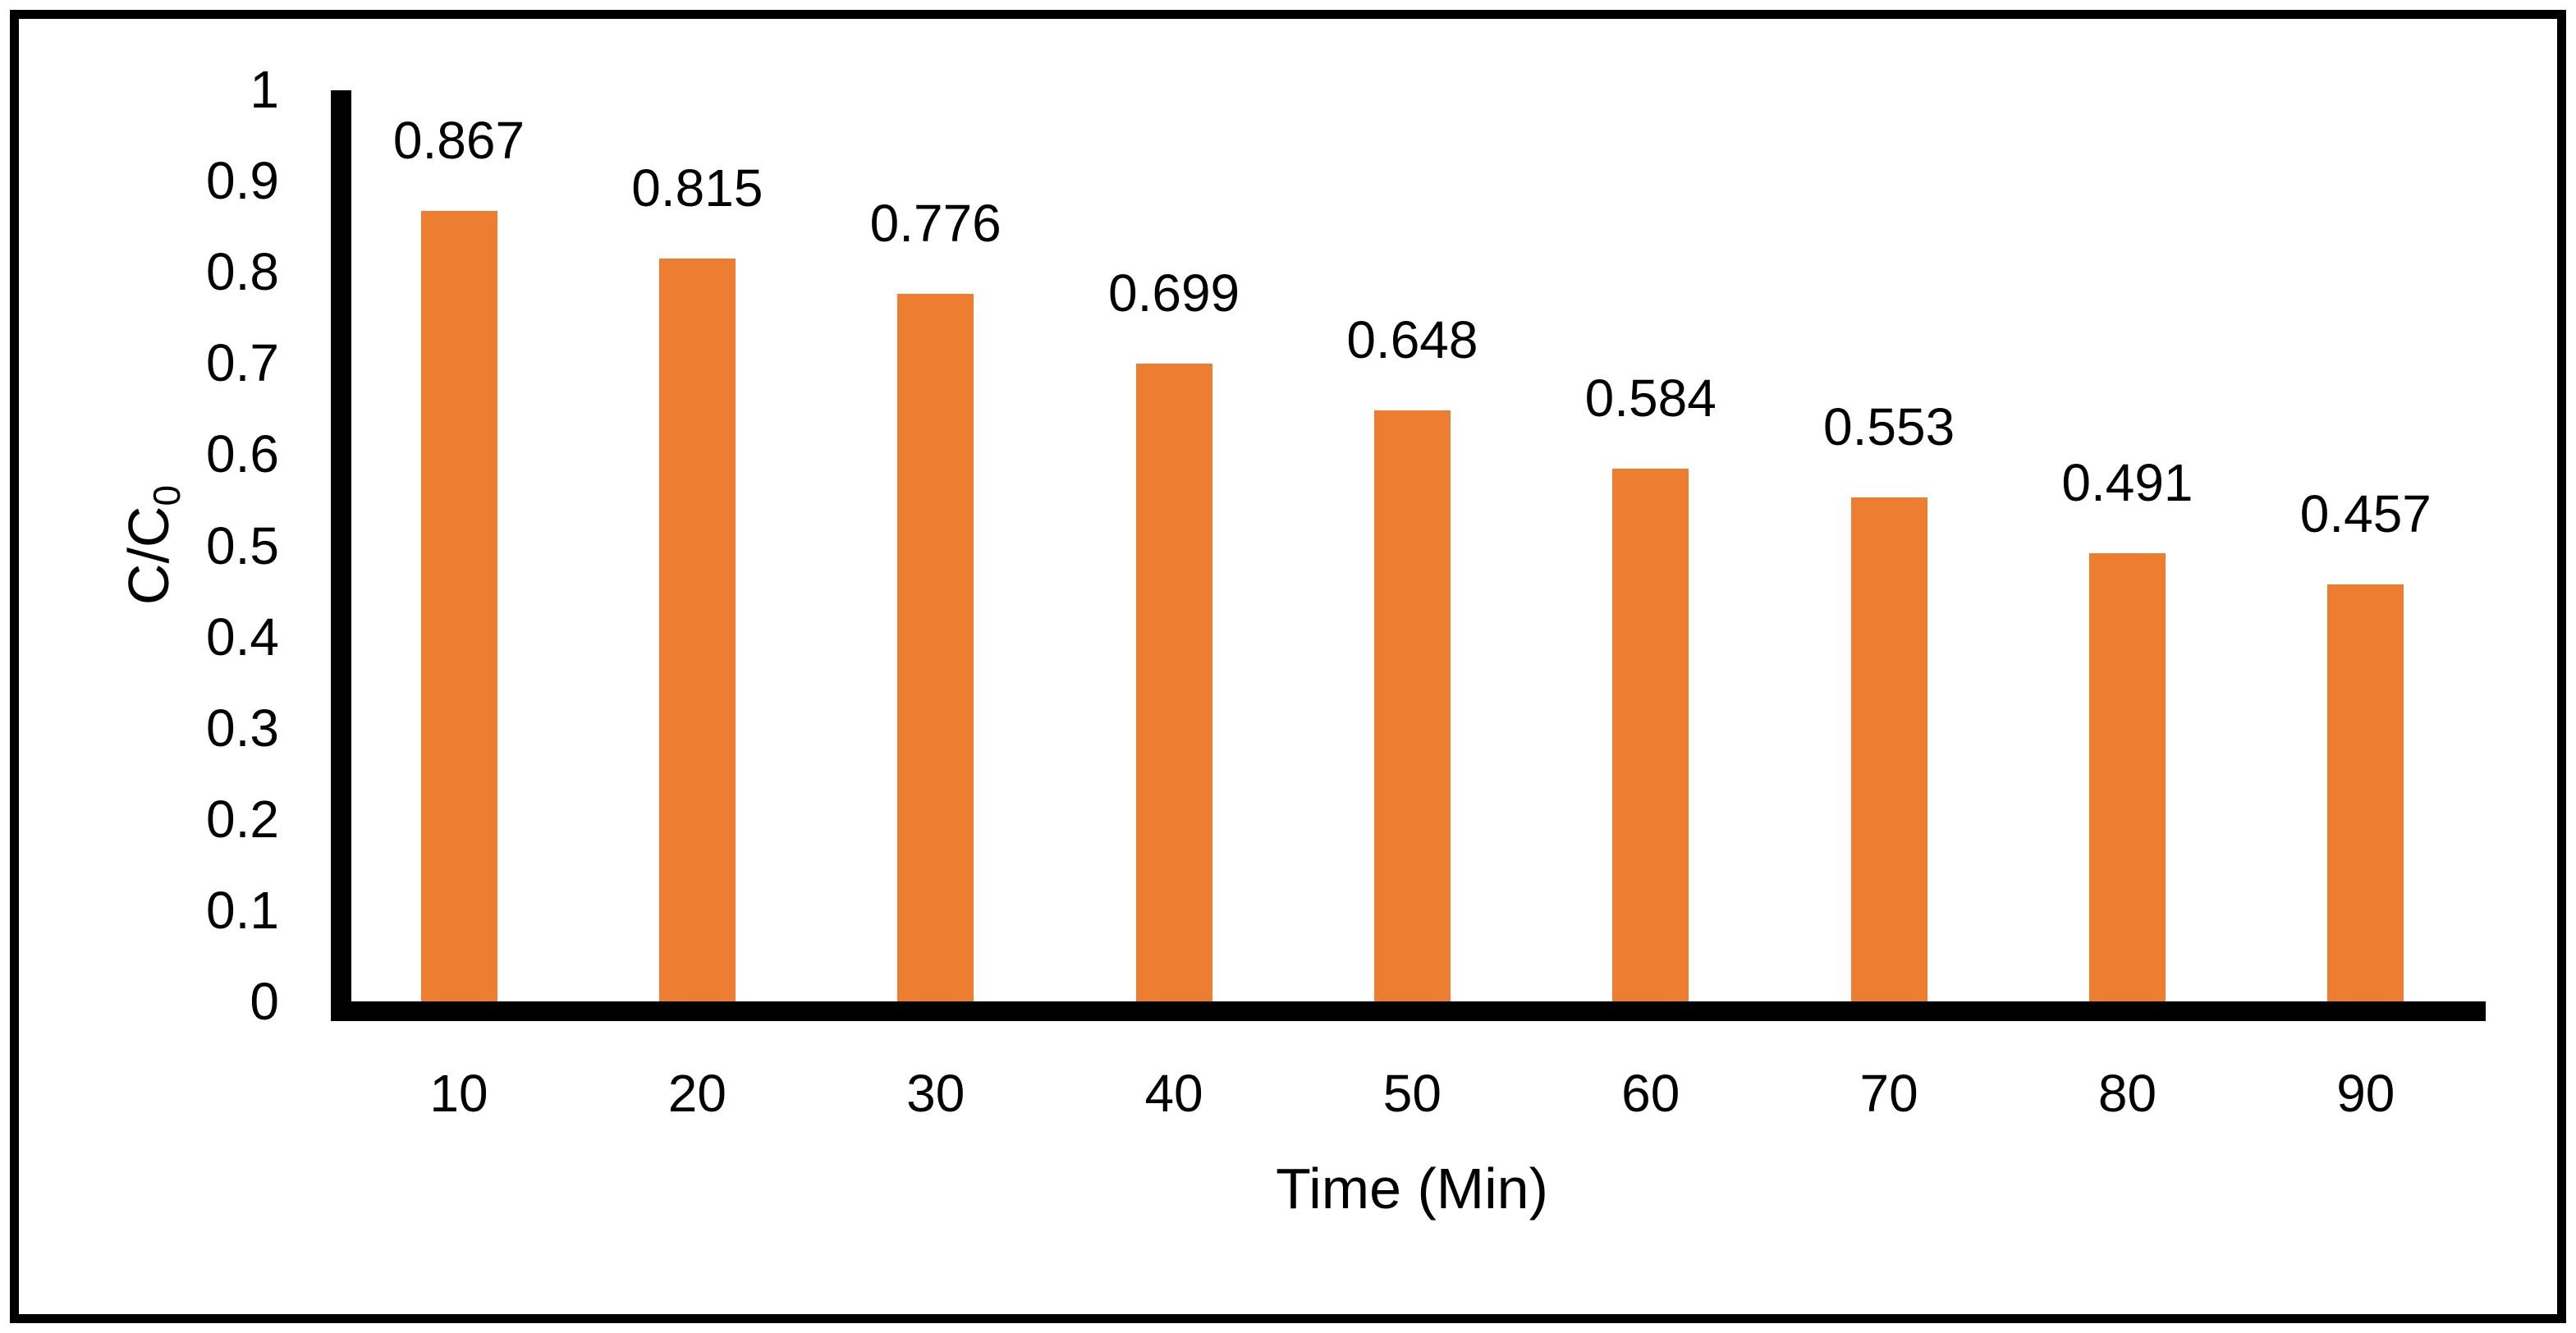 This screenshot has height=1333, width=2576. Describe the element at coordinates (1889, 749) in the screenshot. I see `bar-70min` at that location.